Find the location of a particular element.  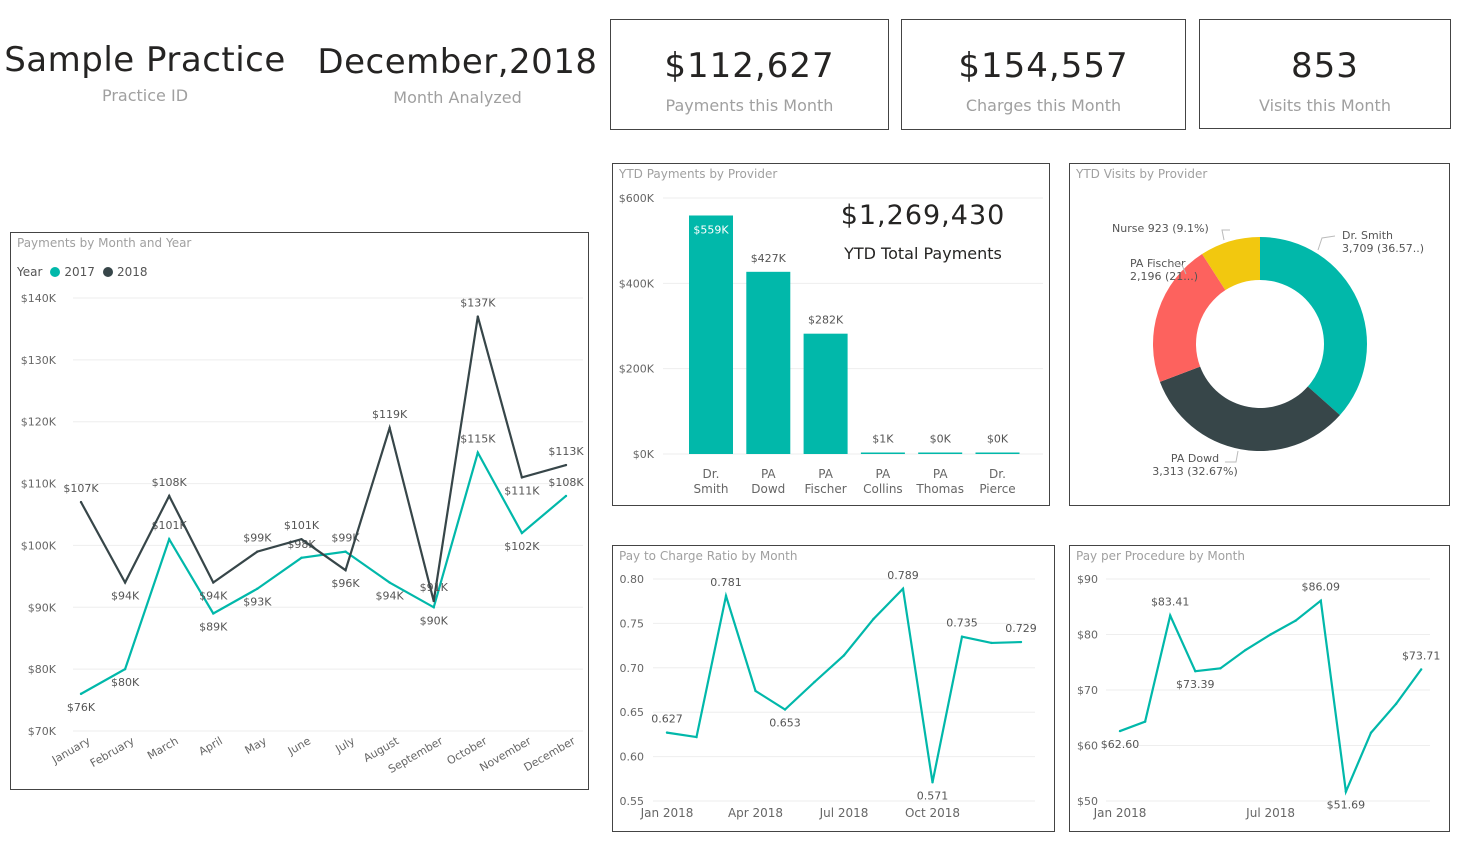

y-tick-label: $80 is located at coordinates (1087, 635).